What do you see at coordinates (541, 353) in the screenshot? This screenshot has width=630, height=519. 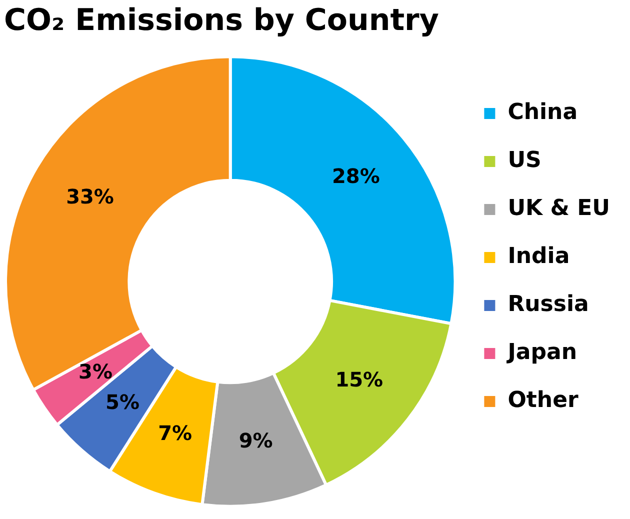 I see `legend-label: Japan` at bounding box center [541, 353].